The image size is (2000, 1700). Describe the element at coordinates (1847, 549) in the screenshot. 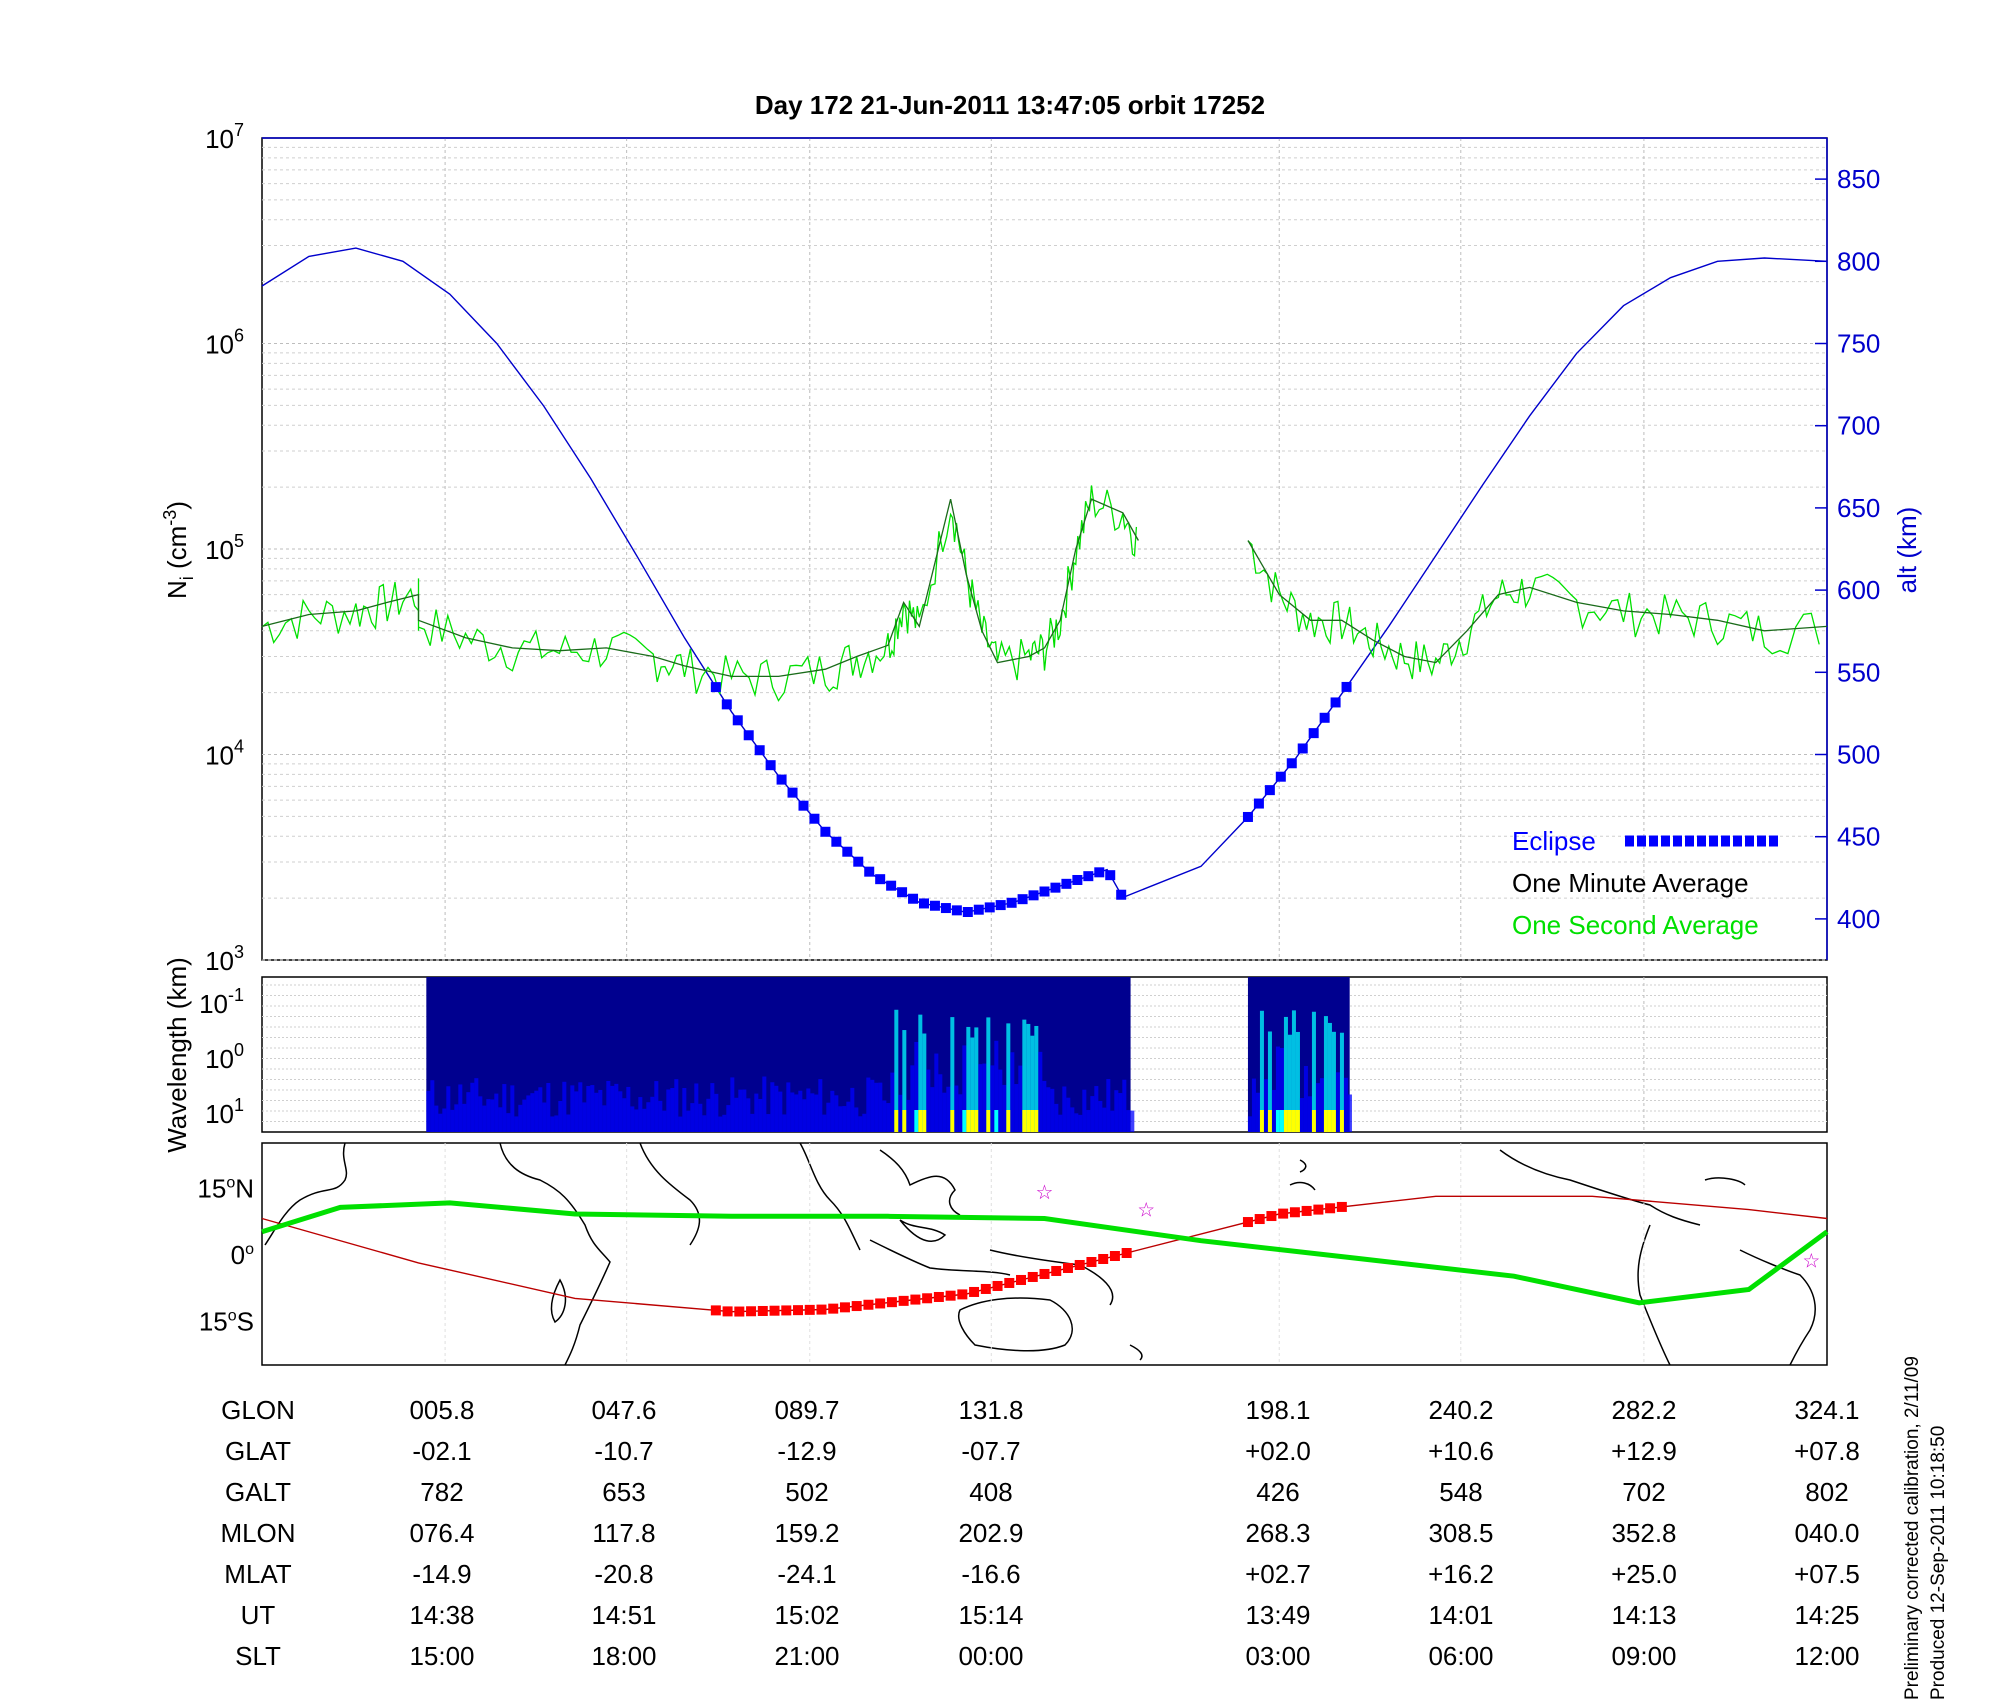

I see `altitude-y-axis: 400 450 500 550 600 650 700 750 800 850` at that location.